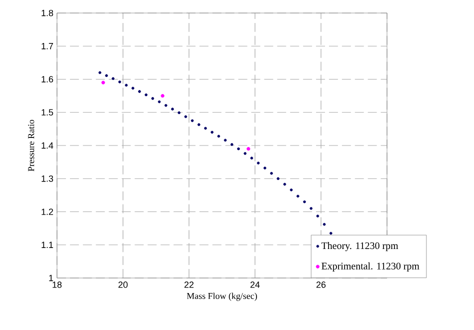 The width and height of the screenshot is (474, 330). What do you see at coordinates (123, 285) in the screenshot?
I see `x-tick-label: 20` at bounding box center [123, 285].